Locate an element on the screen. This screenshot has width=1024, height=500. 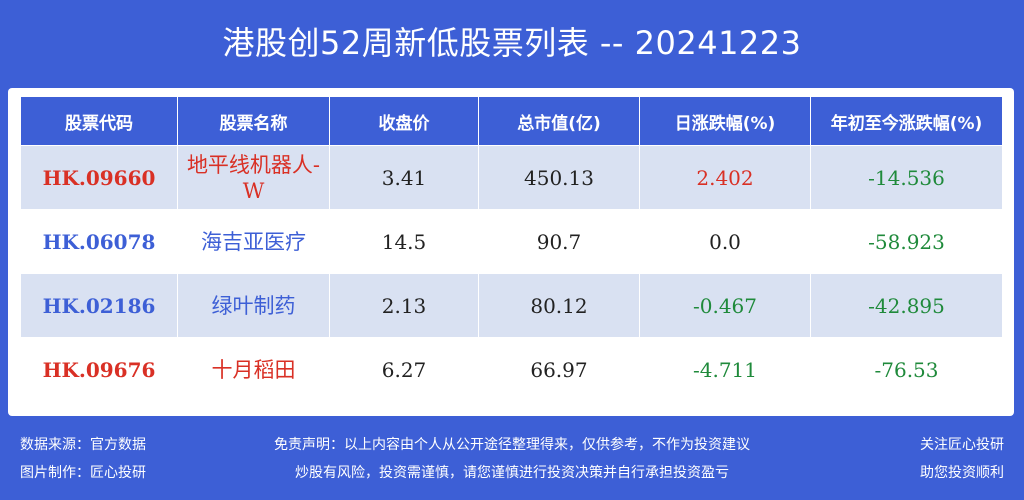
market-cap-cell: 450.13 is located at coordinates (559, 177).